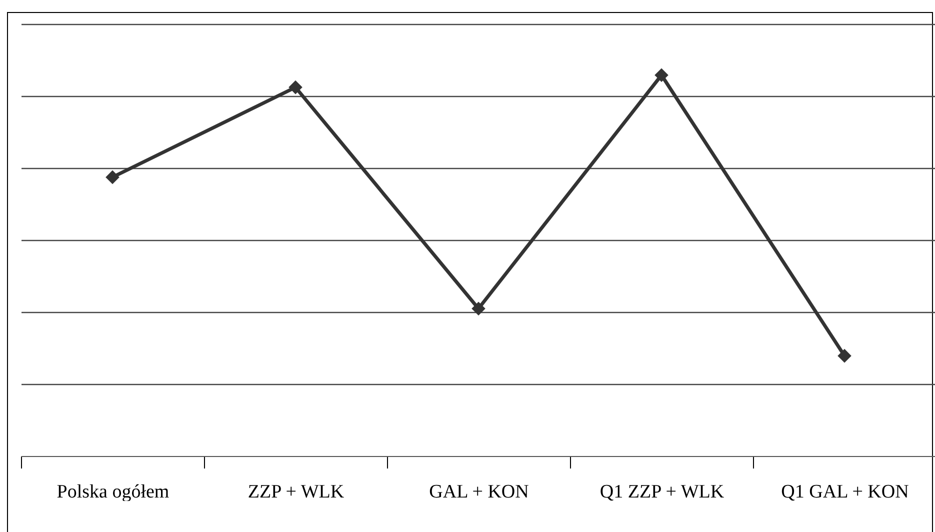 This screenshot has height=532, width=935. I want to click on x-tick-label: Q1 ZZP + WLK, so click(662, 492).